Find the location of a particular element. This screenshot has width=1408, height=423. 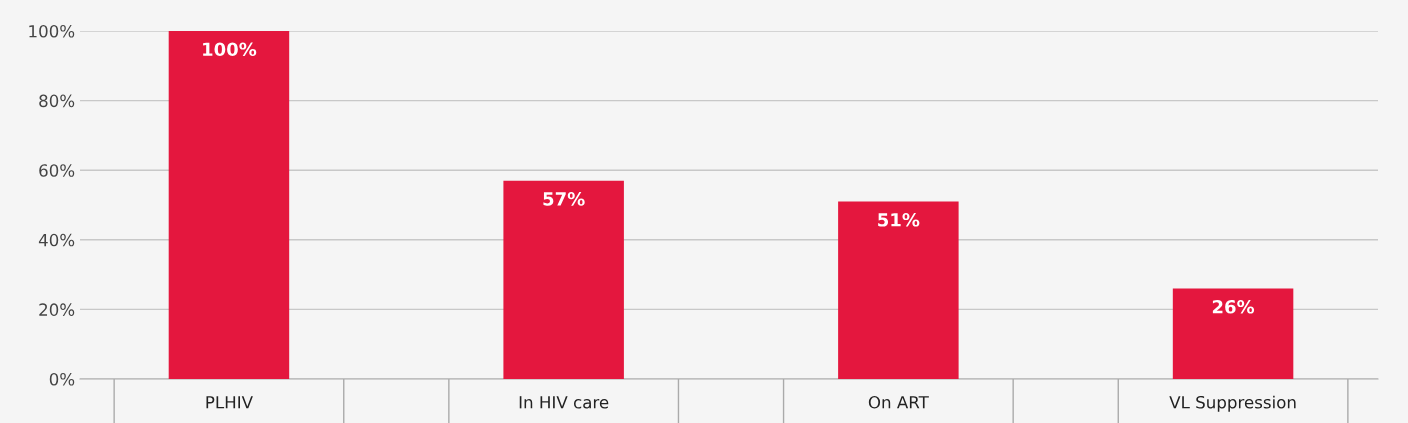

y-tick-label: 80% is located at coordinates (57, 101).